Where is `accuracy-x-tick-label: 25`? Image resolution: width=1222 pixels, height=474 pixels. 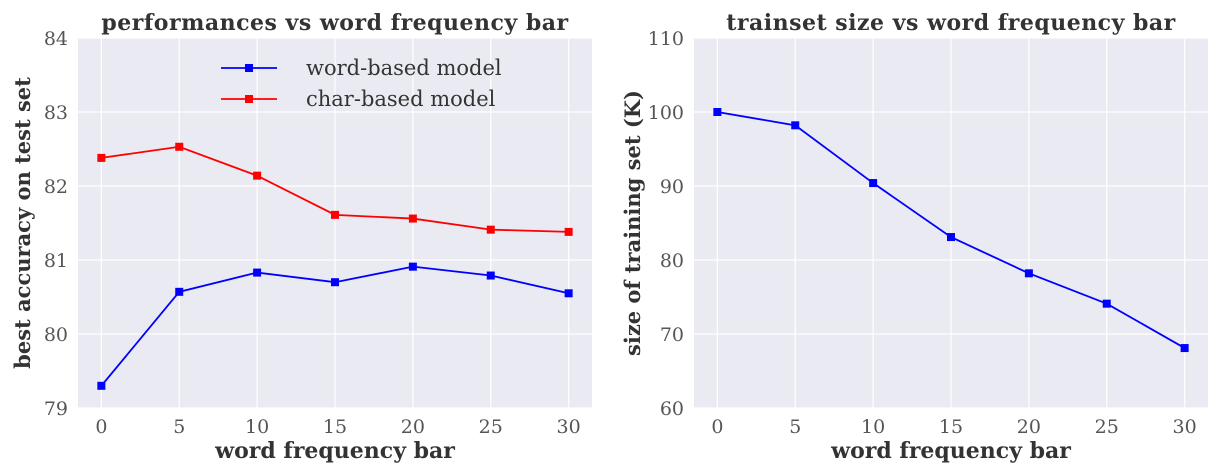
accuracy-x-tick-label: 25 is located at coordinates (491, 427).